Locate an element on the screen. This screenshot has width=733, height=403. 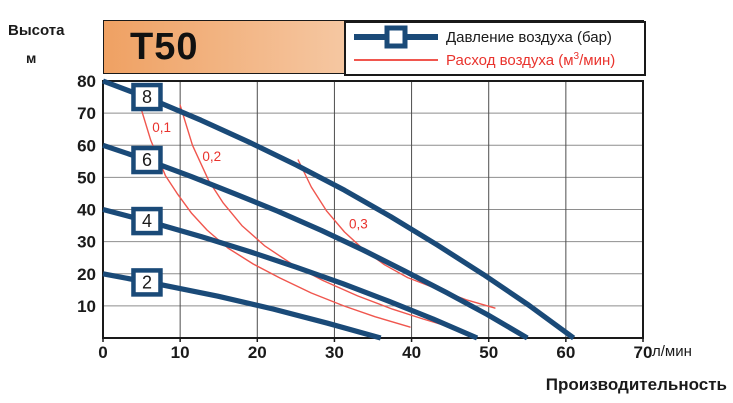
x-tick-label: 30 is located at coordinates (334, 352).